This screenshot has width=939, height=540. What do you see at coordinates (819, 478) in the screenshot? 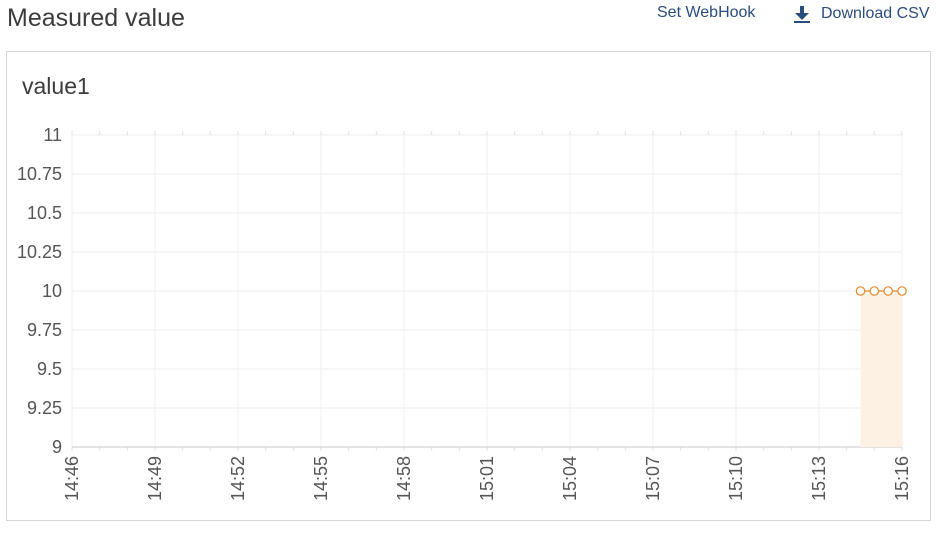
I see `x-tick-label: 15:13` at bounding box center [819, 478].